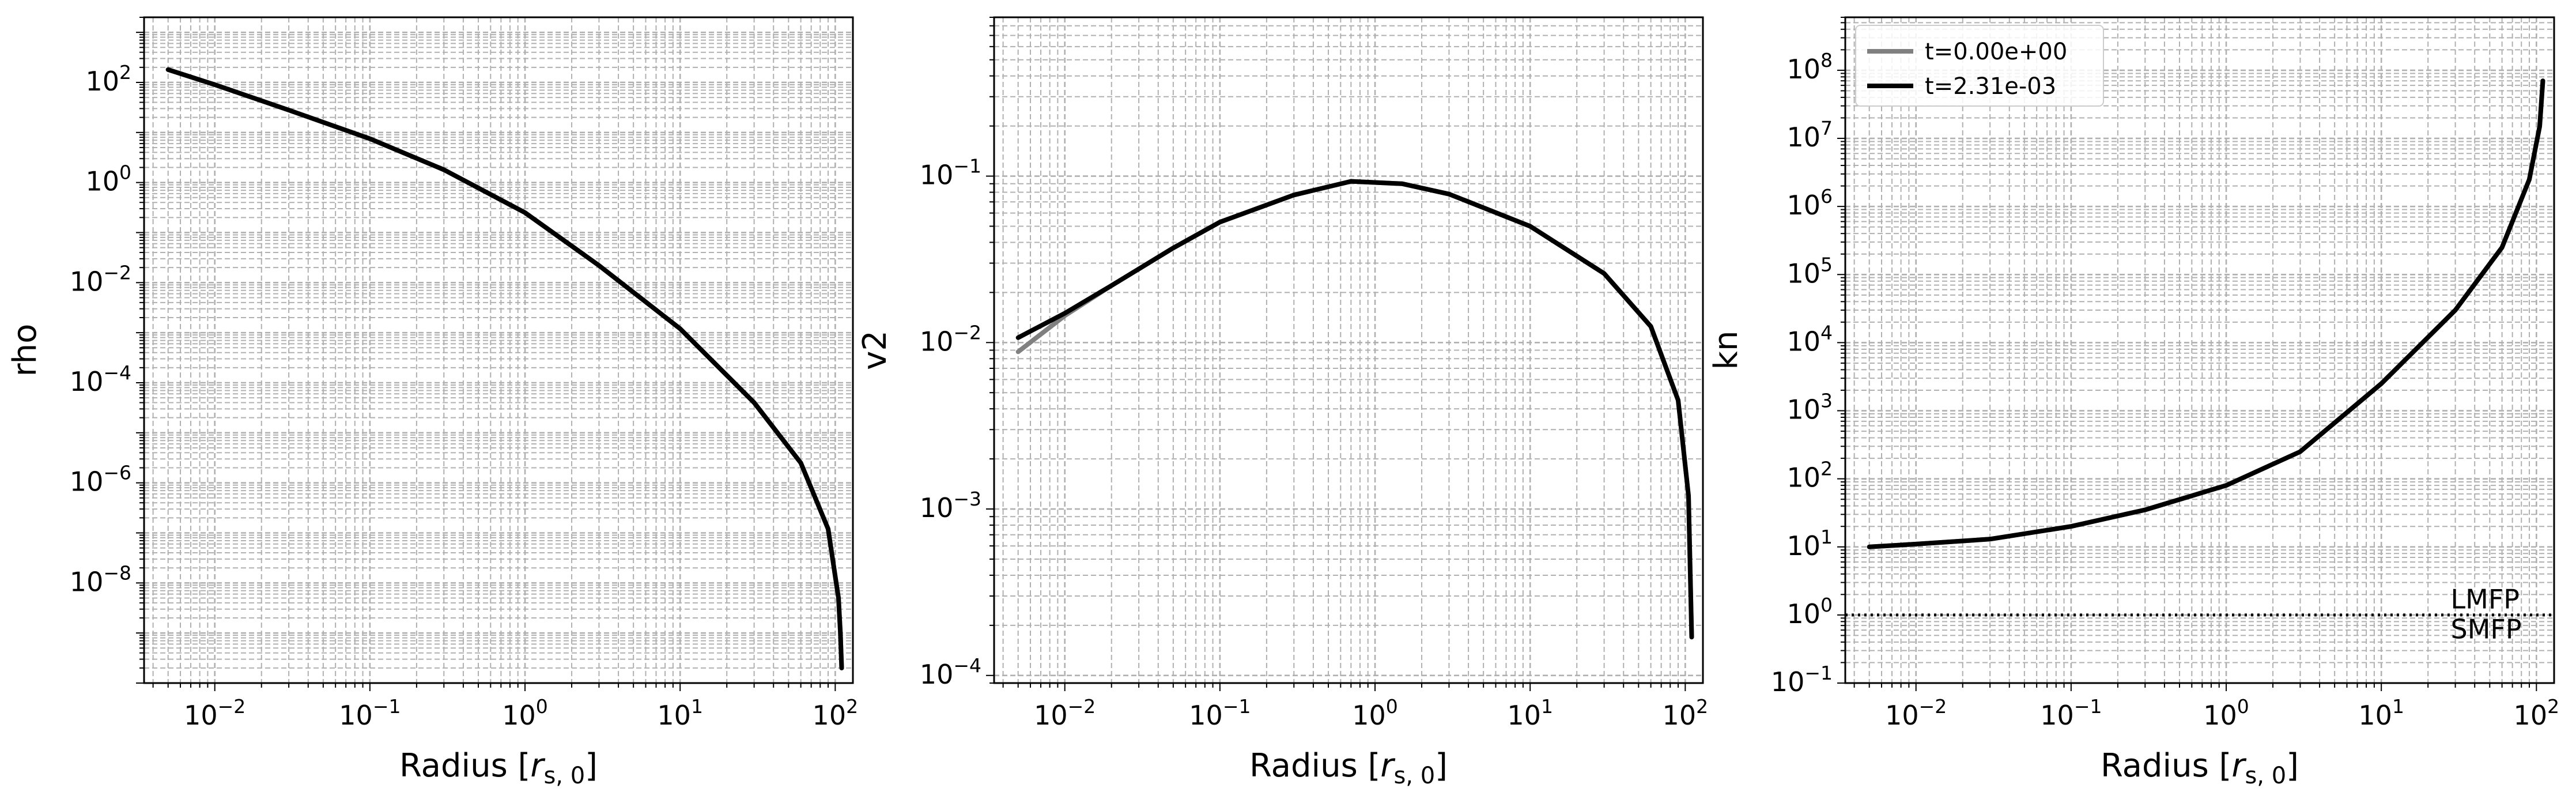 The width and height of the screenshot is (2576, 792). What do you see at coordinates (1809, 543) in the screenshot?
I see `y-tick-label: 10¹` at bounding box center [1809, 543].